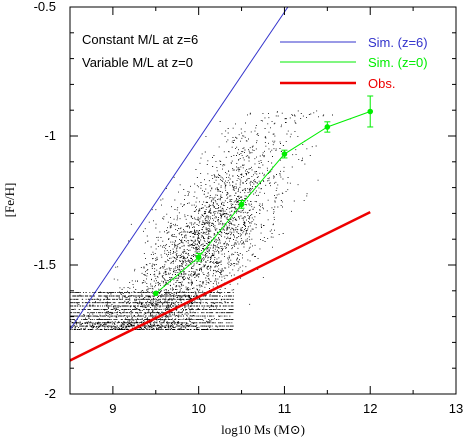 This screenshot has width=463, height=440. What do you see at coordinates (381, 83) in the screenshot?
I see `legend-label-obs: Obs.` at bounding box center [381, 83].